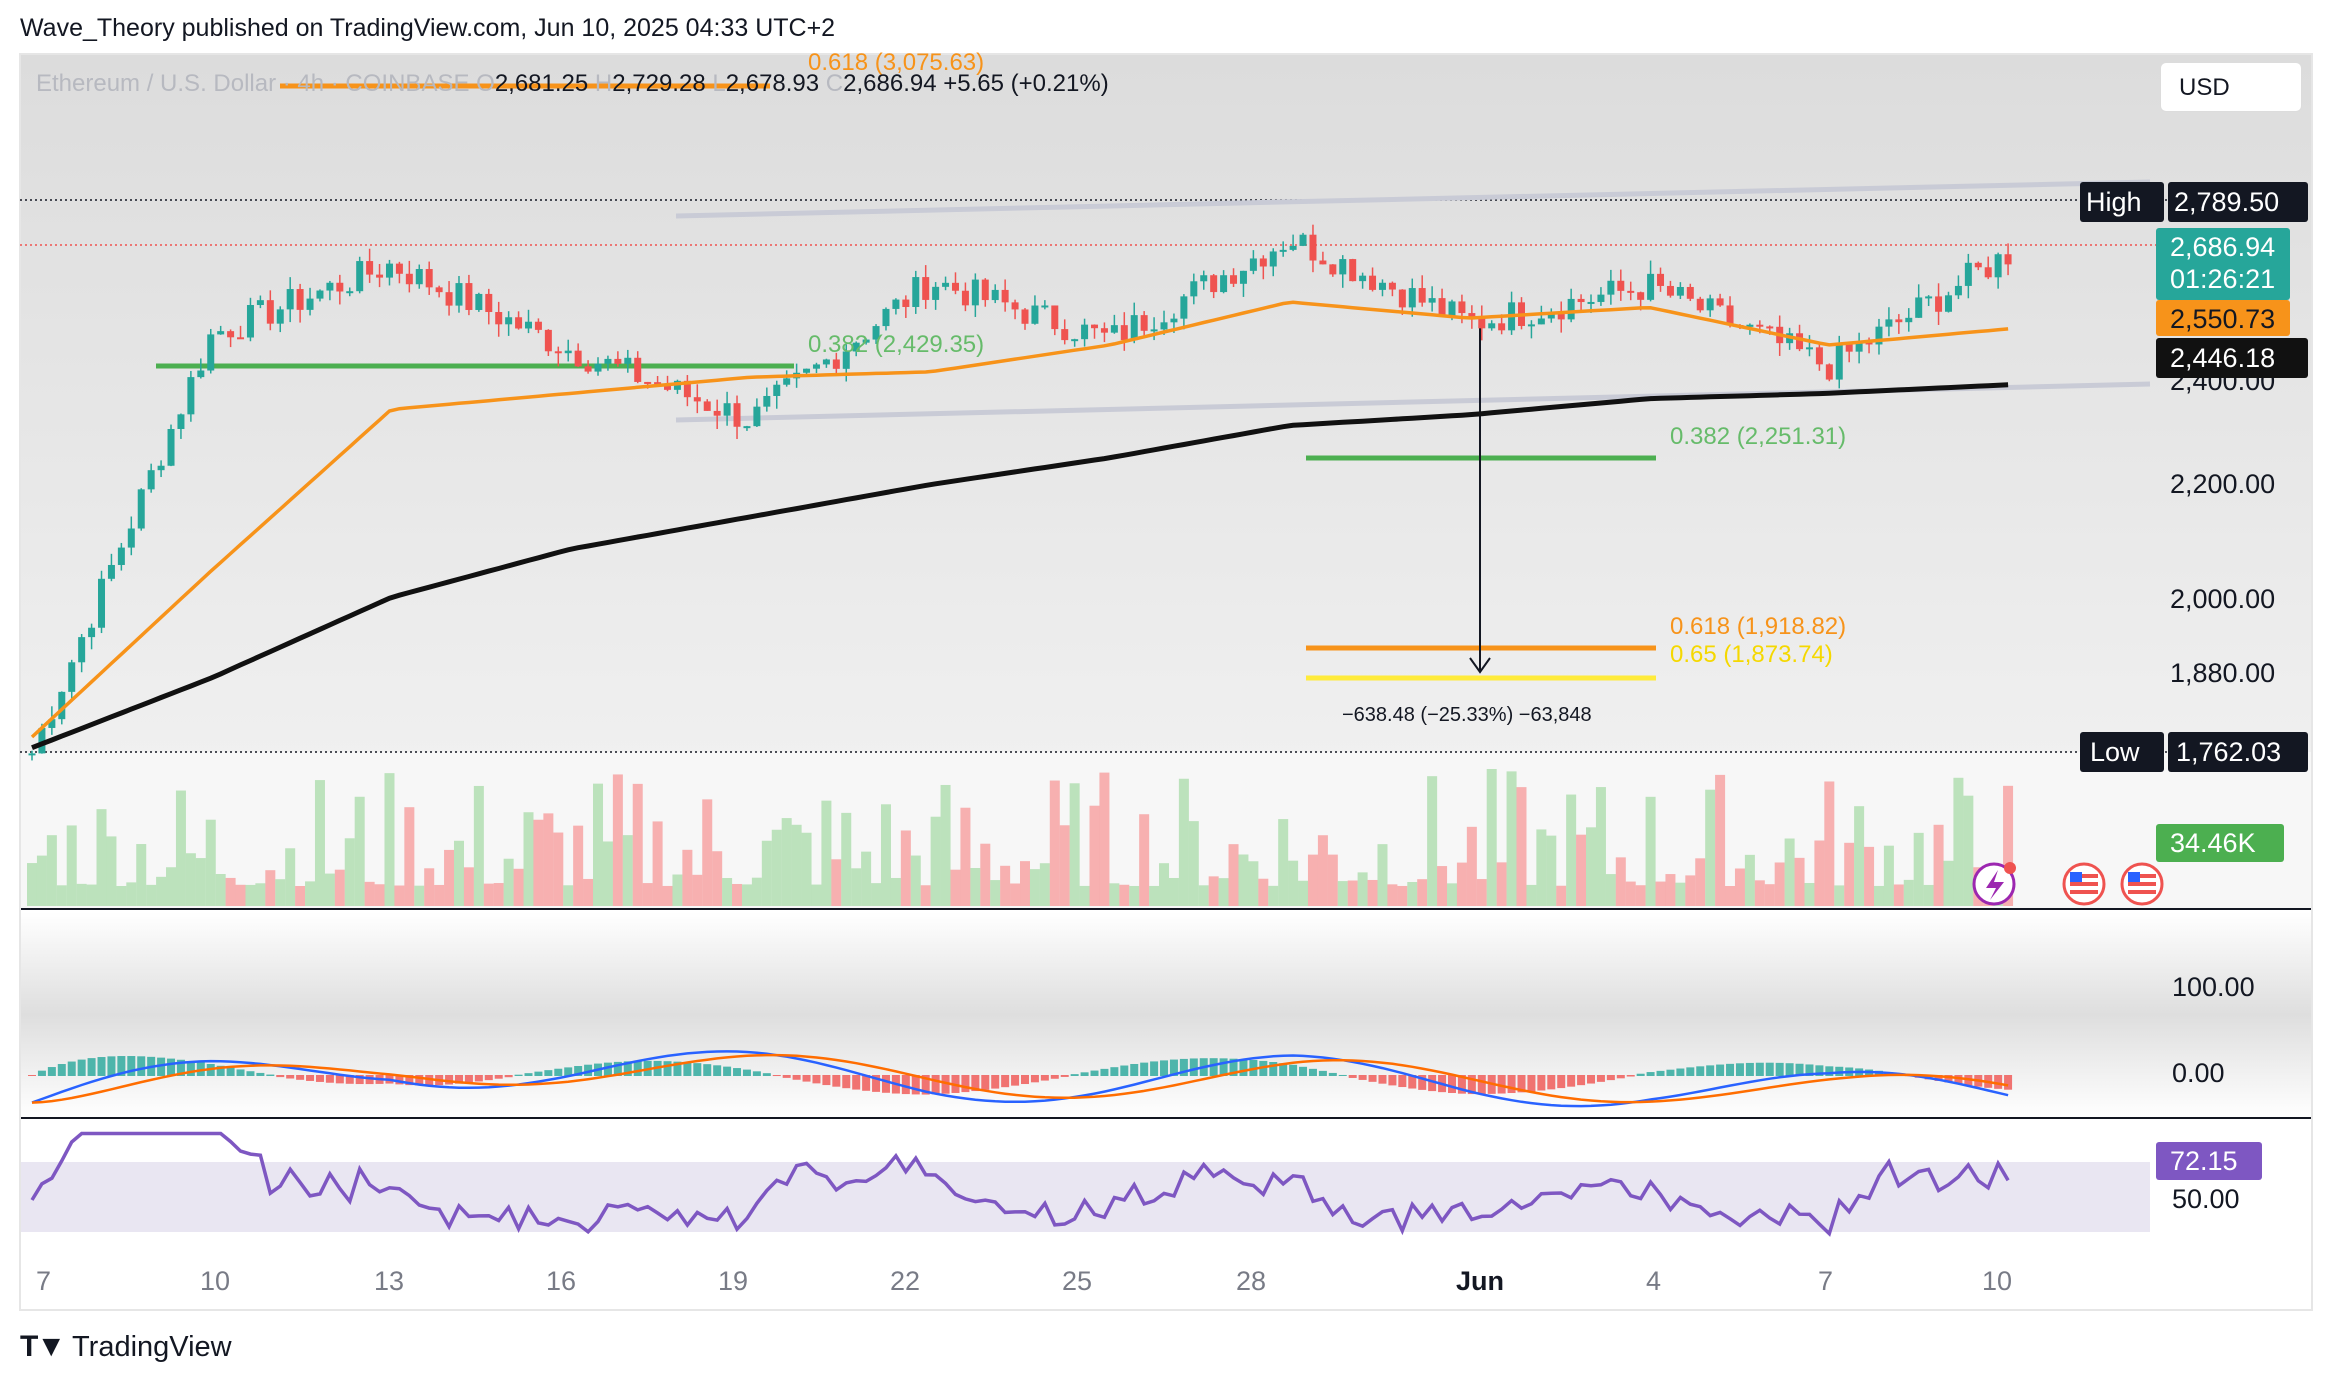 The width and height of the screenshot is (2332, 1380). I want to click on symbol-name: Ethereum / U.S. Dollar · 4h · COINBASE, so click(253, 83).